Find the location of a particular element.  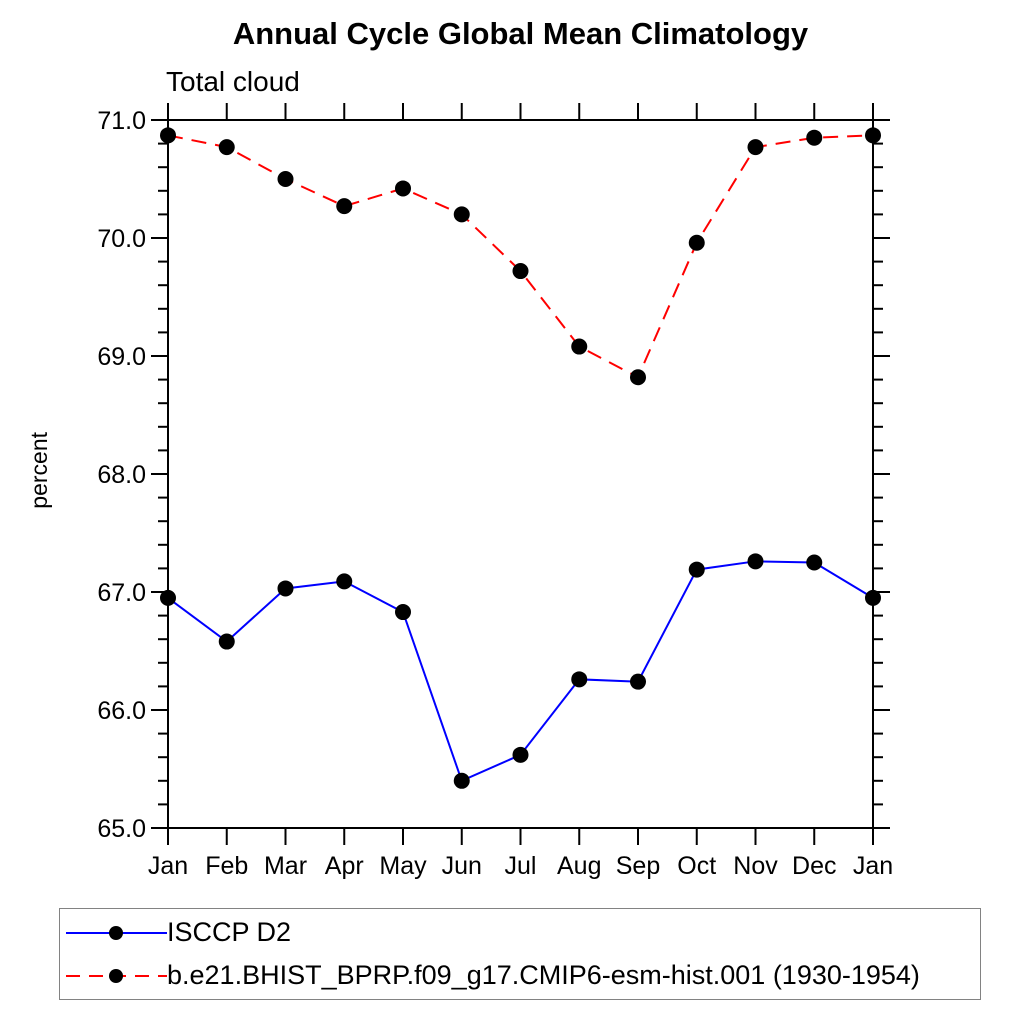

x-tick-label: Mar is located at coordinates (285, 866).